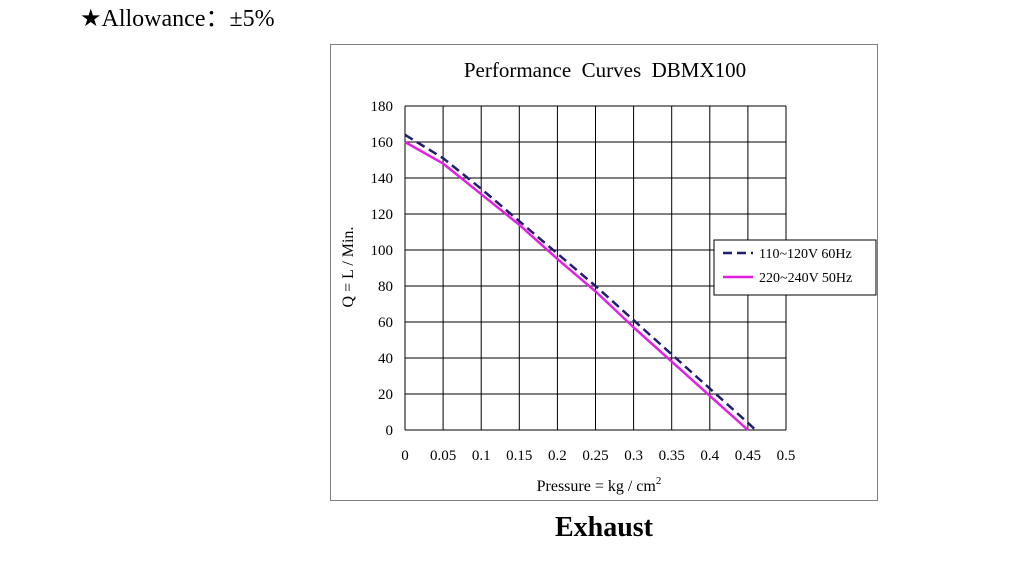  I want to click on x-tick-label: 0.3, so click(633, 456).